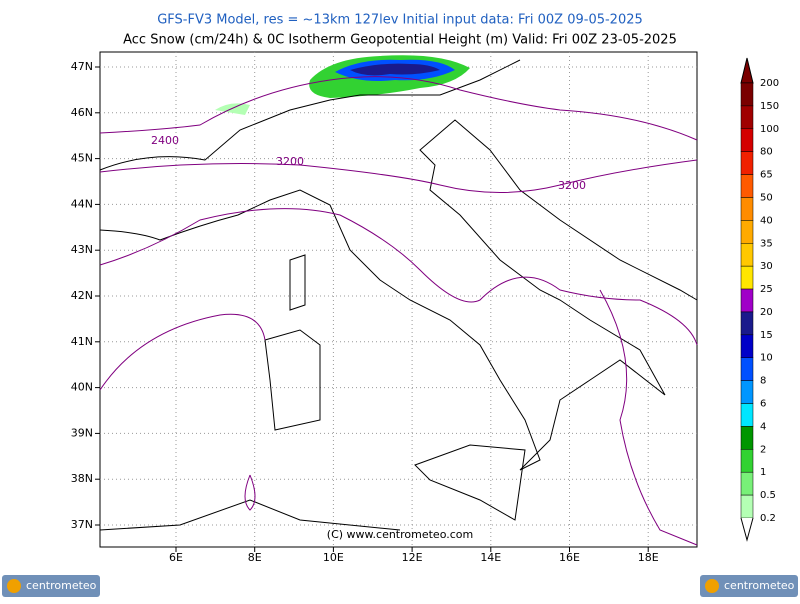 Image resolution: width=800 pixels, height=604 pixels. I want to click on colorbar-label: 40, so click(766, 220).